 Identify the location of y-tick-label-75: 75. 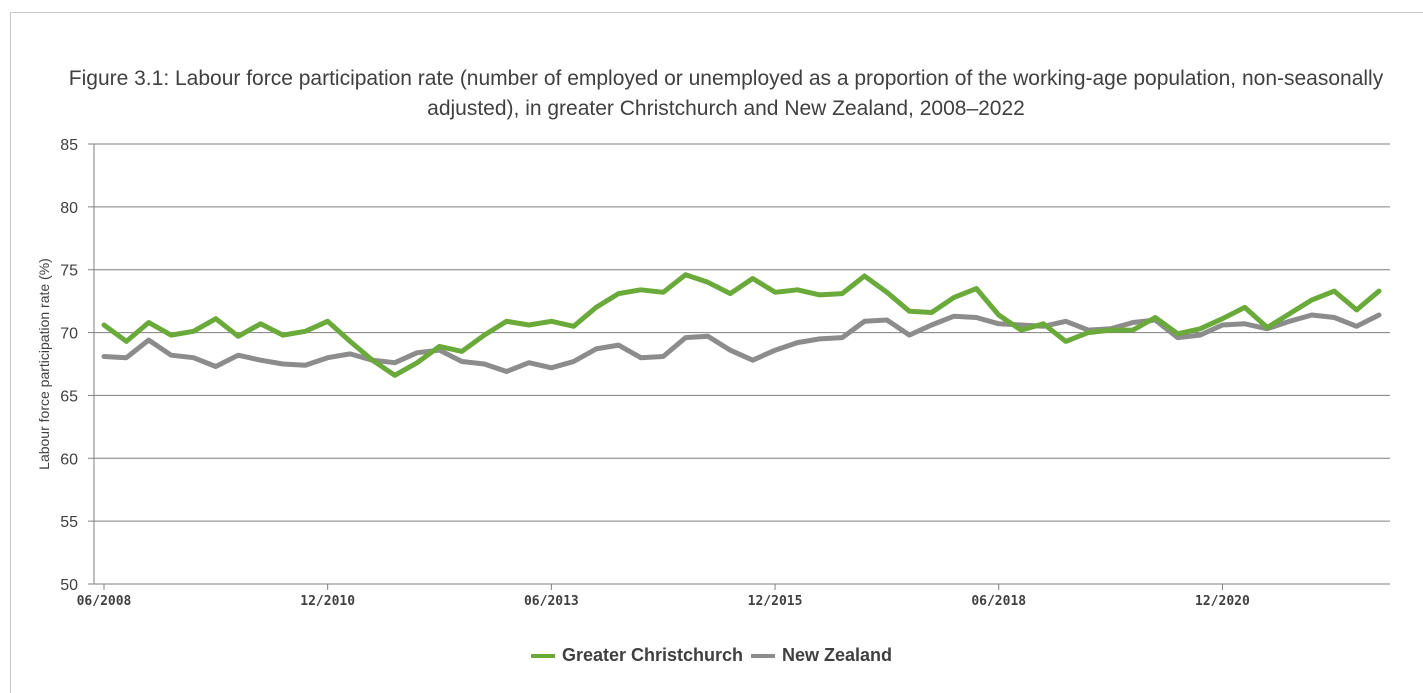
(69, 271).